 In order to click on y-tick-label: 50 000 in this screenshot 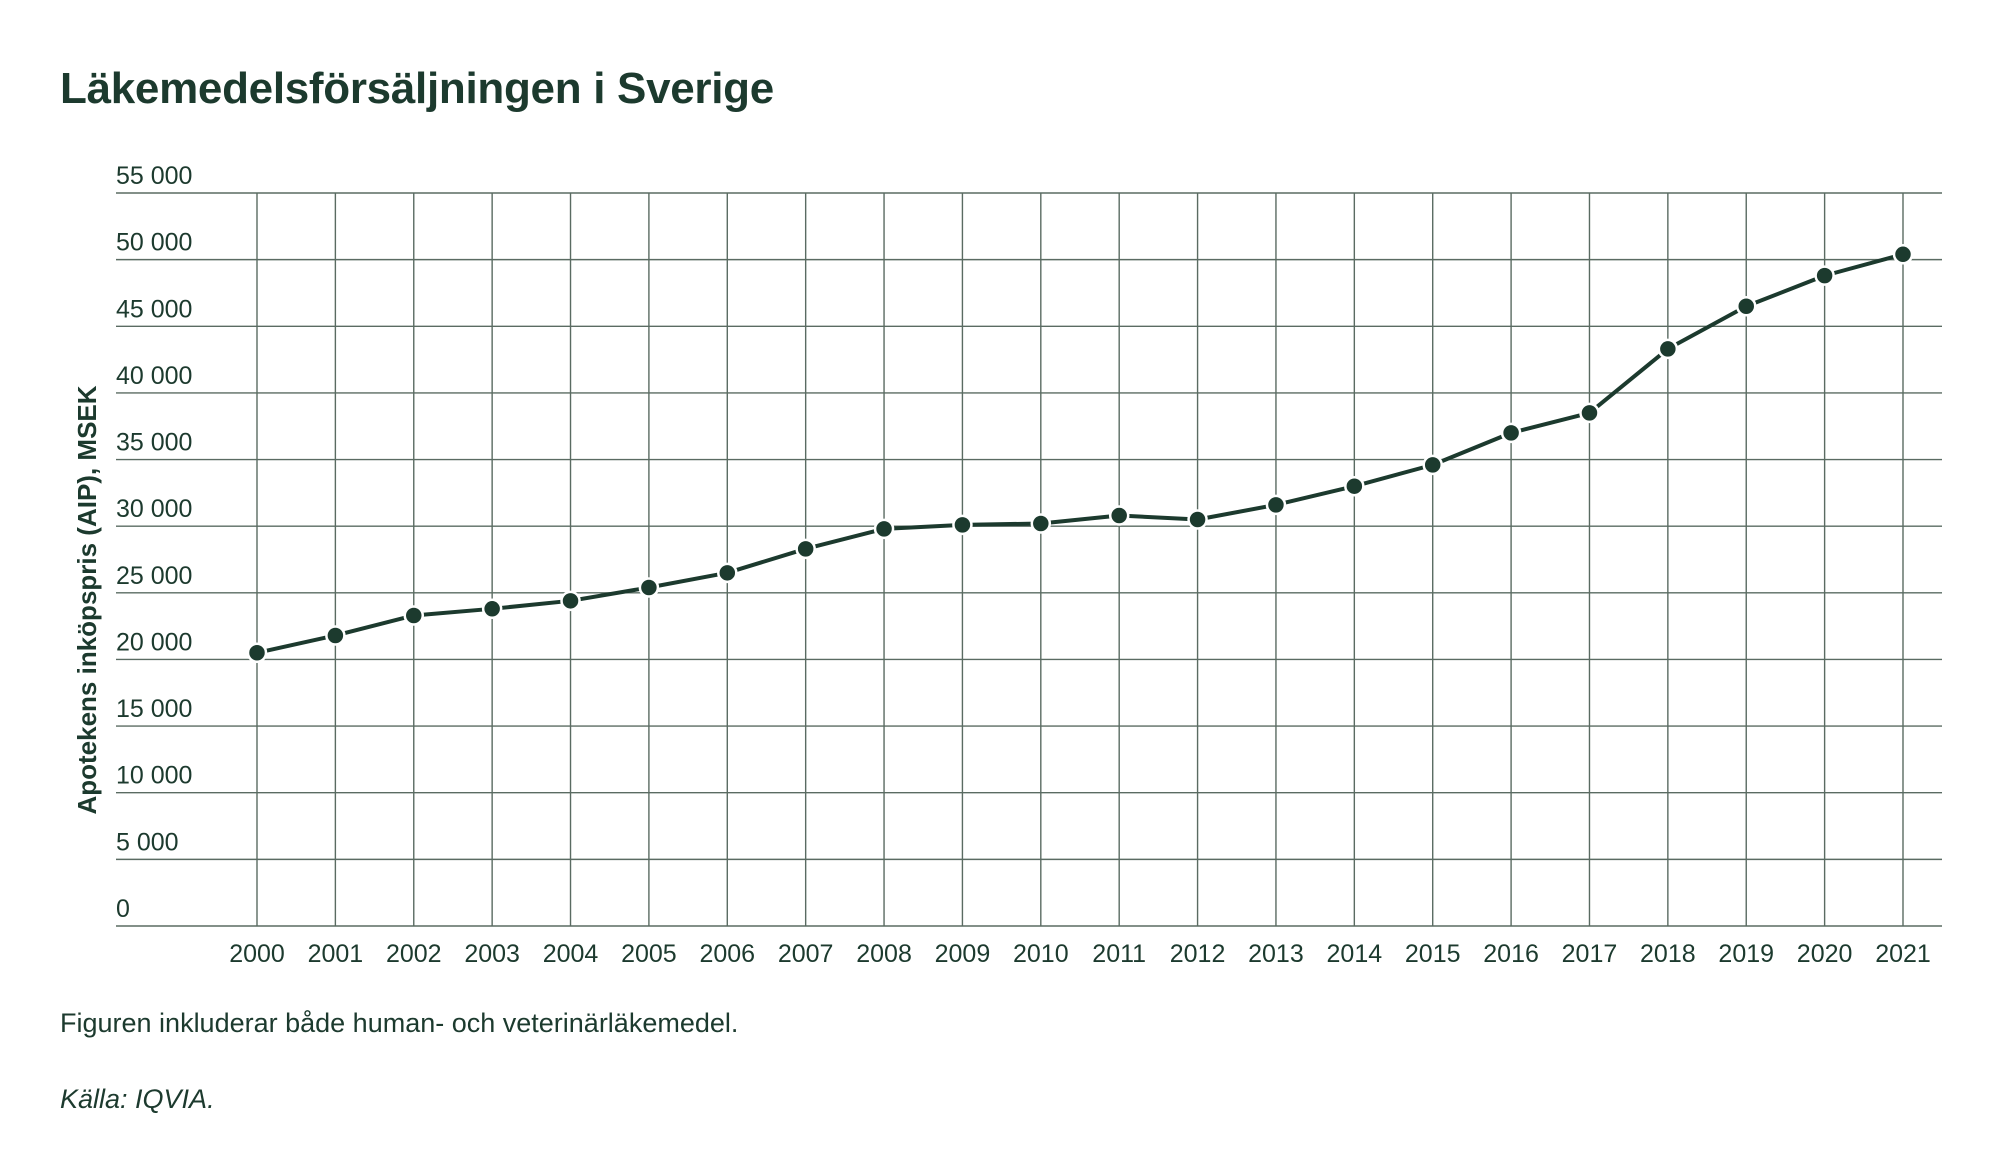, I will do `click(154, 243)`.